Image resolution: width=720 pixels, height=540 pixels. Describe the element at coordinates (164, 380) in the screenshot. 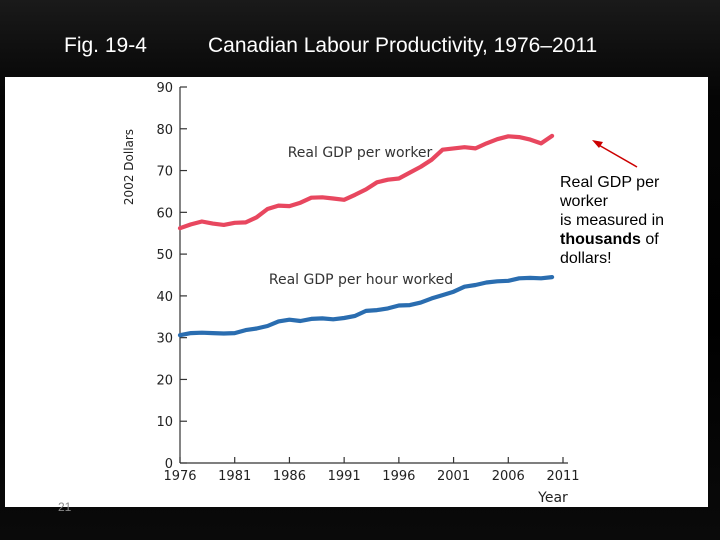

I see `y-tick-label: 20` at that location.